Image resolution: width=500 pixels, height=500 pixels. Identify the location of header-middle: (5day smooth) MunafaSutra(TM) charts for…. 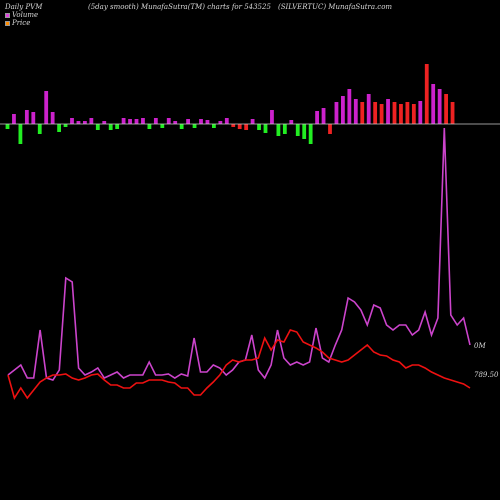
(179, 7).